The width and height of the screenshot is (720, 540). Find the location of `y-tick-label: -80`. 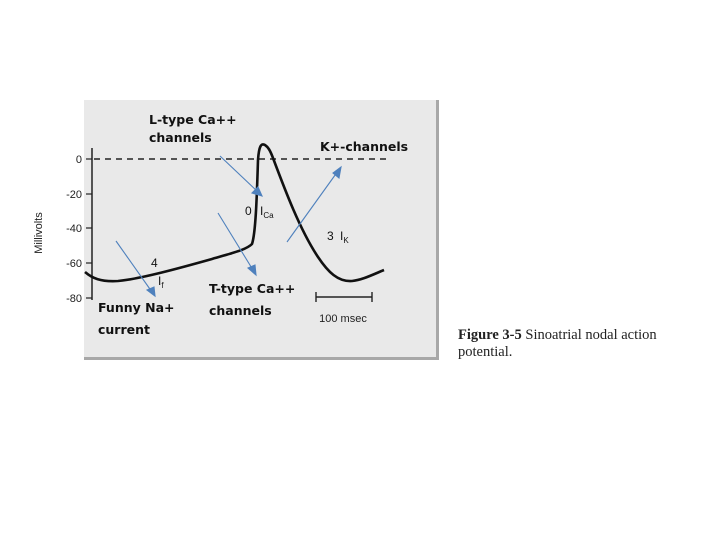

y-tick-label: -80 is located at coordinates (74, 299).